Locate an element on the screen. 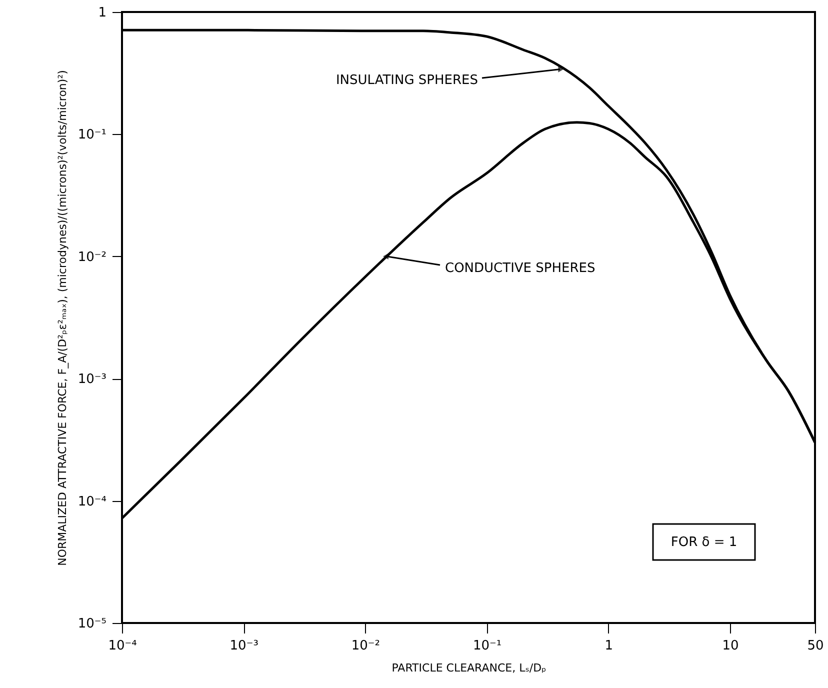 The width and height of the screenshot is (828, 688). x-tick-label: 1 is located at coordinates (609, 646).